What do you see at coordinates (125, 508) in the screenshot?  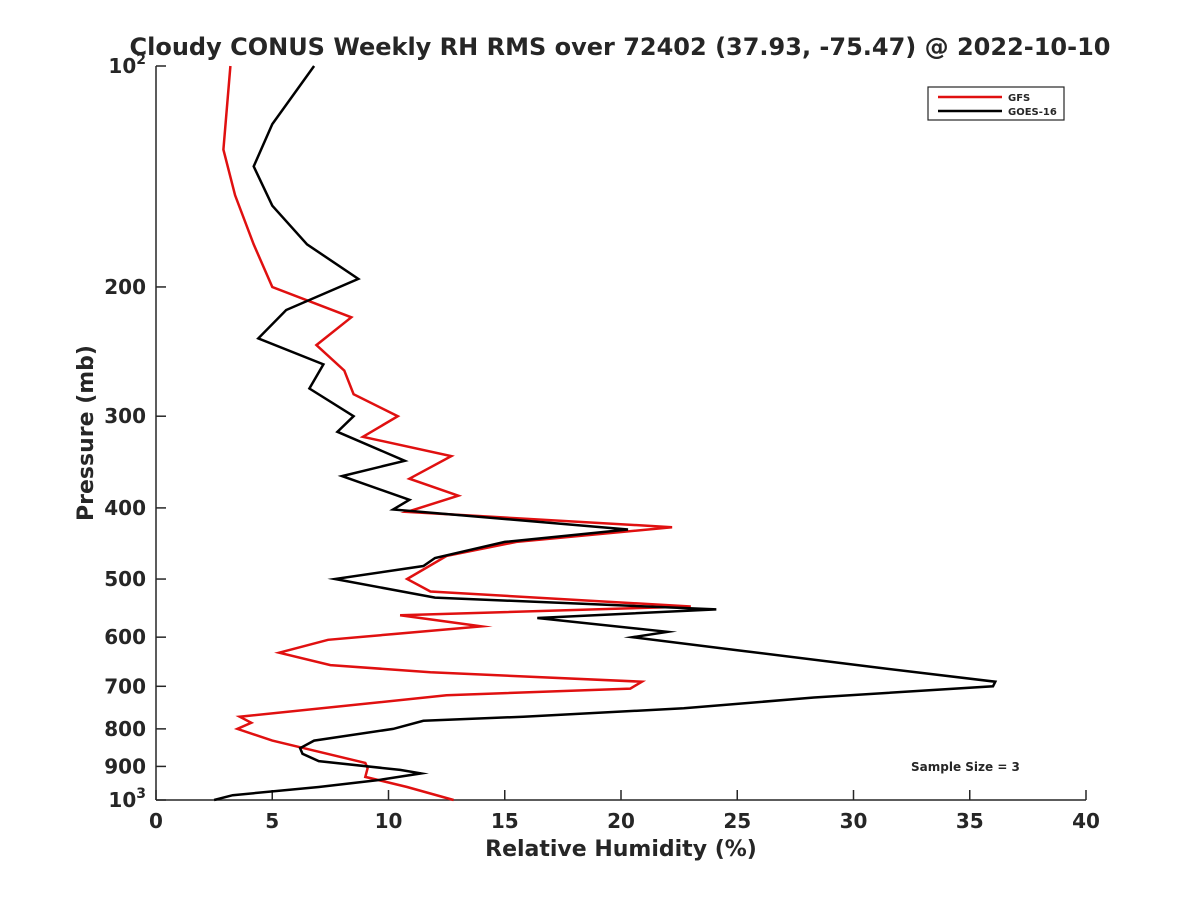 I see `y-tick-label: 400` at bounding box center [125, 508].